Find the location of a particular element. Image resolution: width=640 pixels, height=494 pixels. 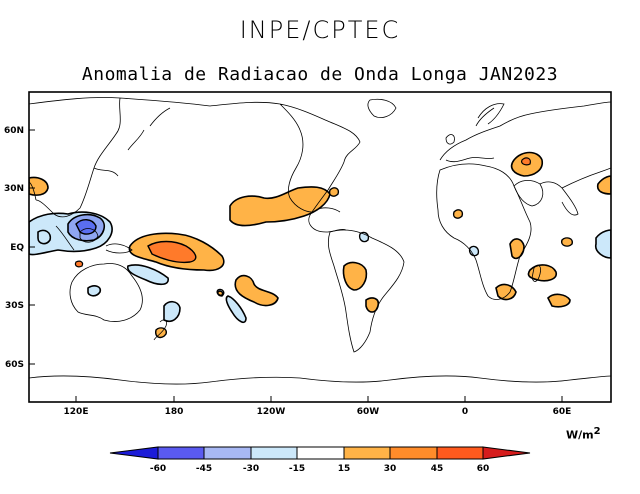

east-indian-negative is located at coordinates (602, 244).